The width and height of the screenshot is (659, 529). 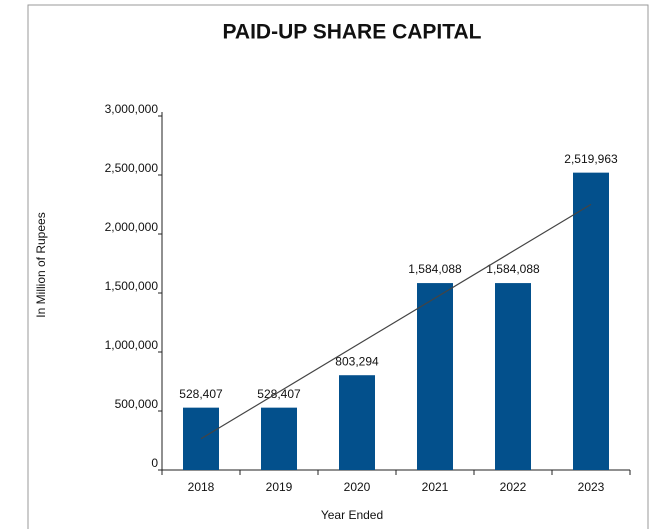 What do you see at coordinates (201, 487) in the screenshot?
I see `x-tick-label: 2018` at bounding box center [201, 487].